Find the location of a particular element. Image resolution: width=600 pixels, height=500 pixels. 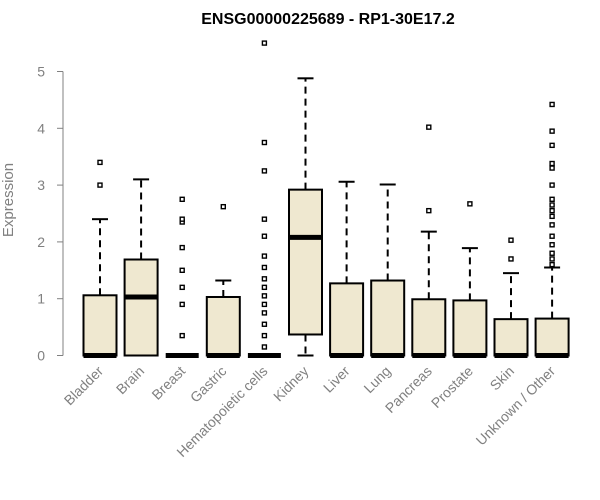

x-tick-label: Lung is located at coordinates (376, 379).